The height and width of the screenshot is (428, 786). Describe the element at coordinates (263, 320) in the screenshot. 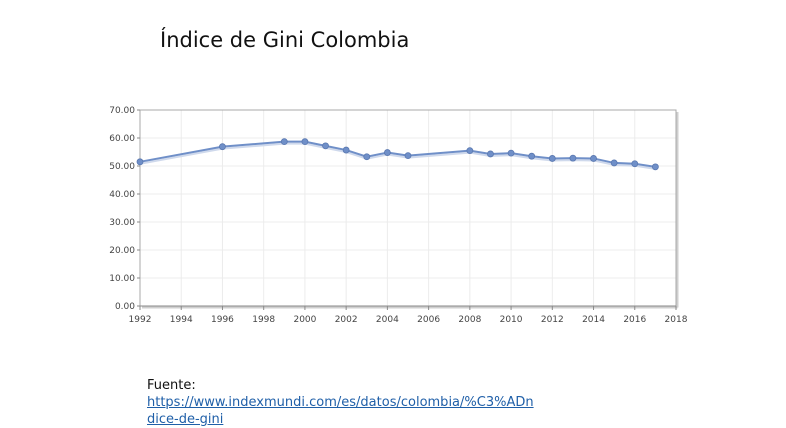

I see `x-tick-label: 1998` at that location.